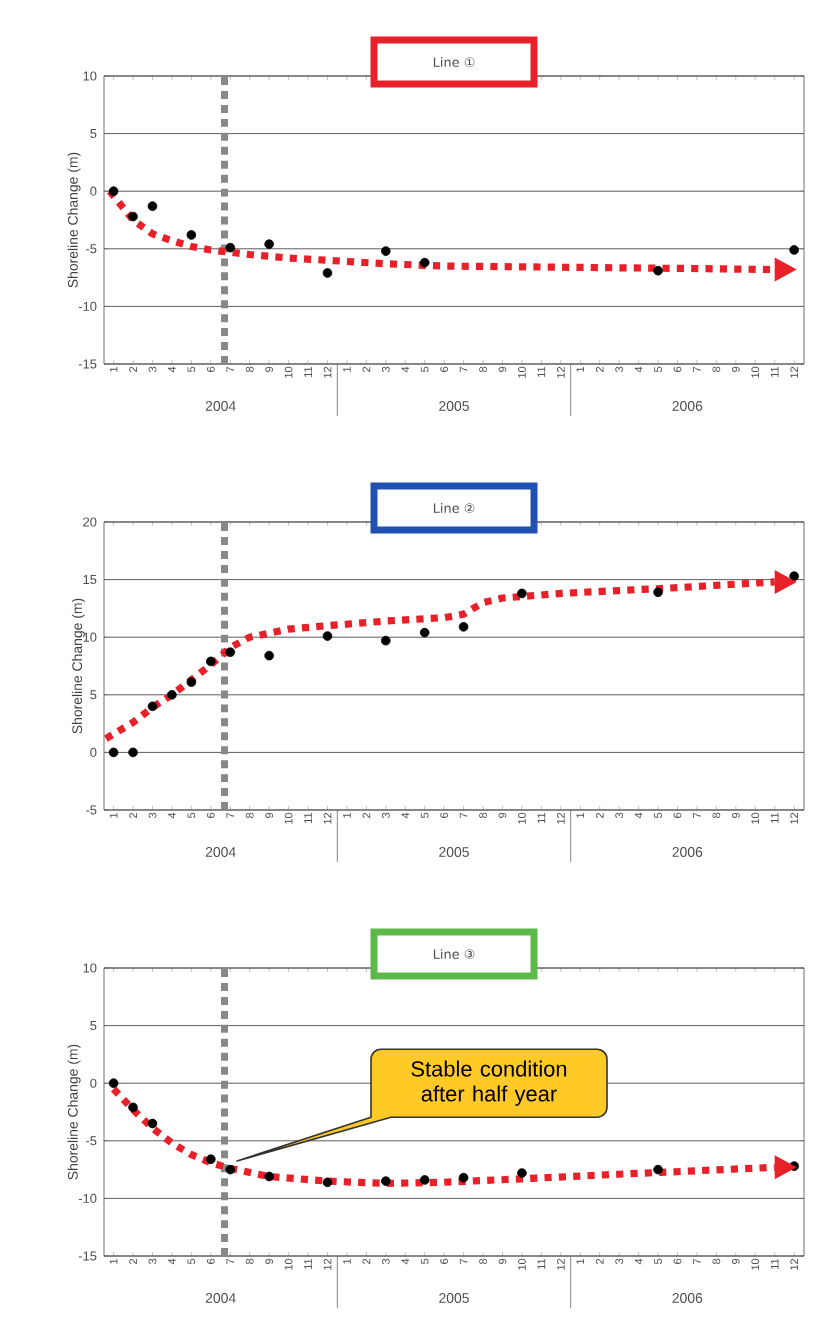  What do you see at coordinates (489, 1083) in the screenshot?
I see `annotation: Stable condition after half year` at bounding box center [489, 1083].